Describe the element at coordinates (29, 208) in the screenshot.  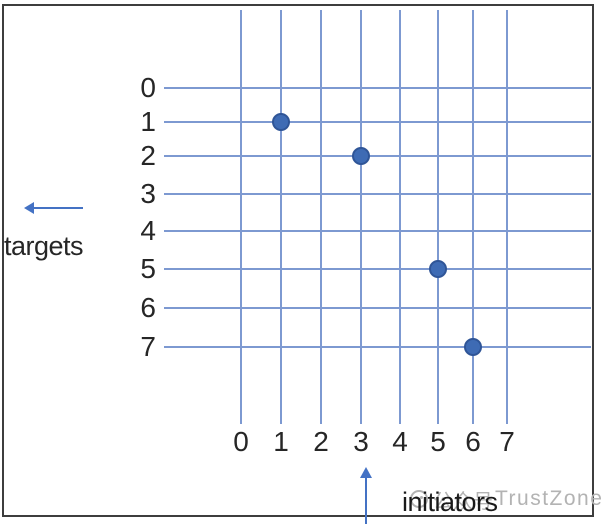
I see `arrow-left-head-icon` at that location.